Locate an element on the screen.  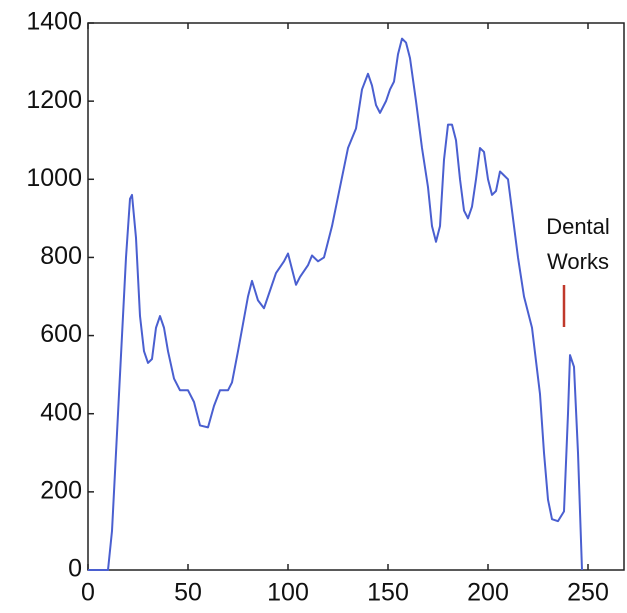
y-tick-label: 800 is located at coordinates (61, 256).